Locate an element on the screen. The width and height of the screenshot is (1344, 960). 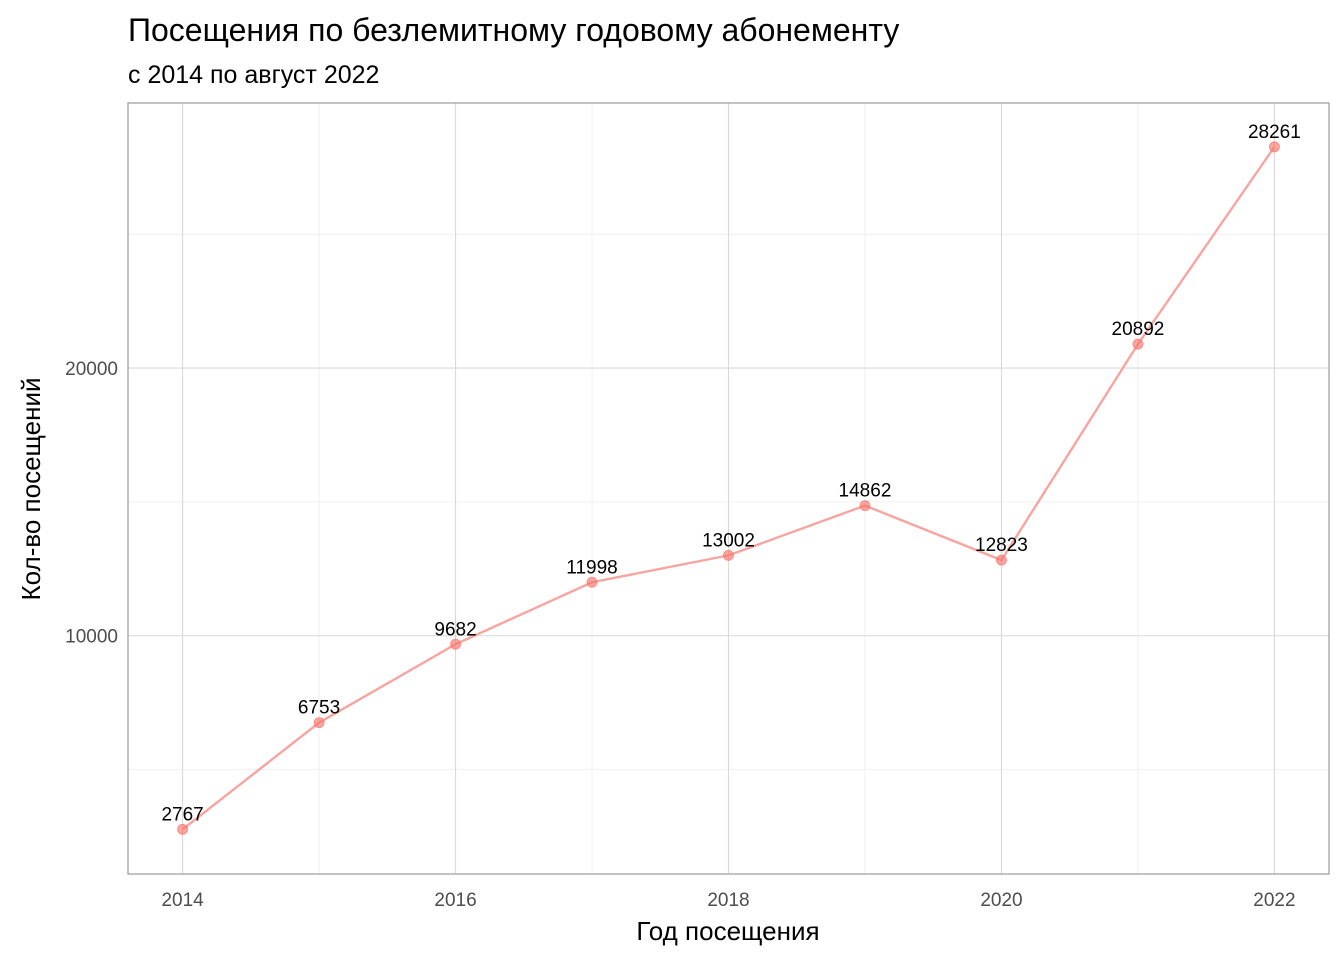
x-tick-label: 2022 is located at coordinates (1274, 900).